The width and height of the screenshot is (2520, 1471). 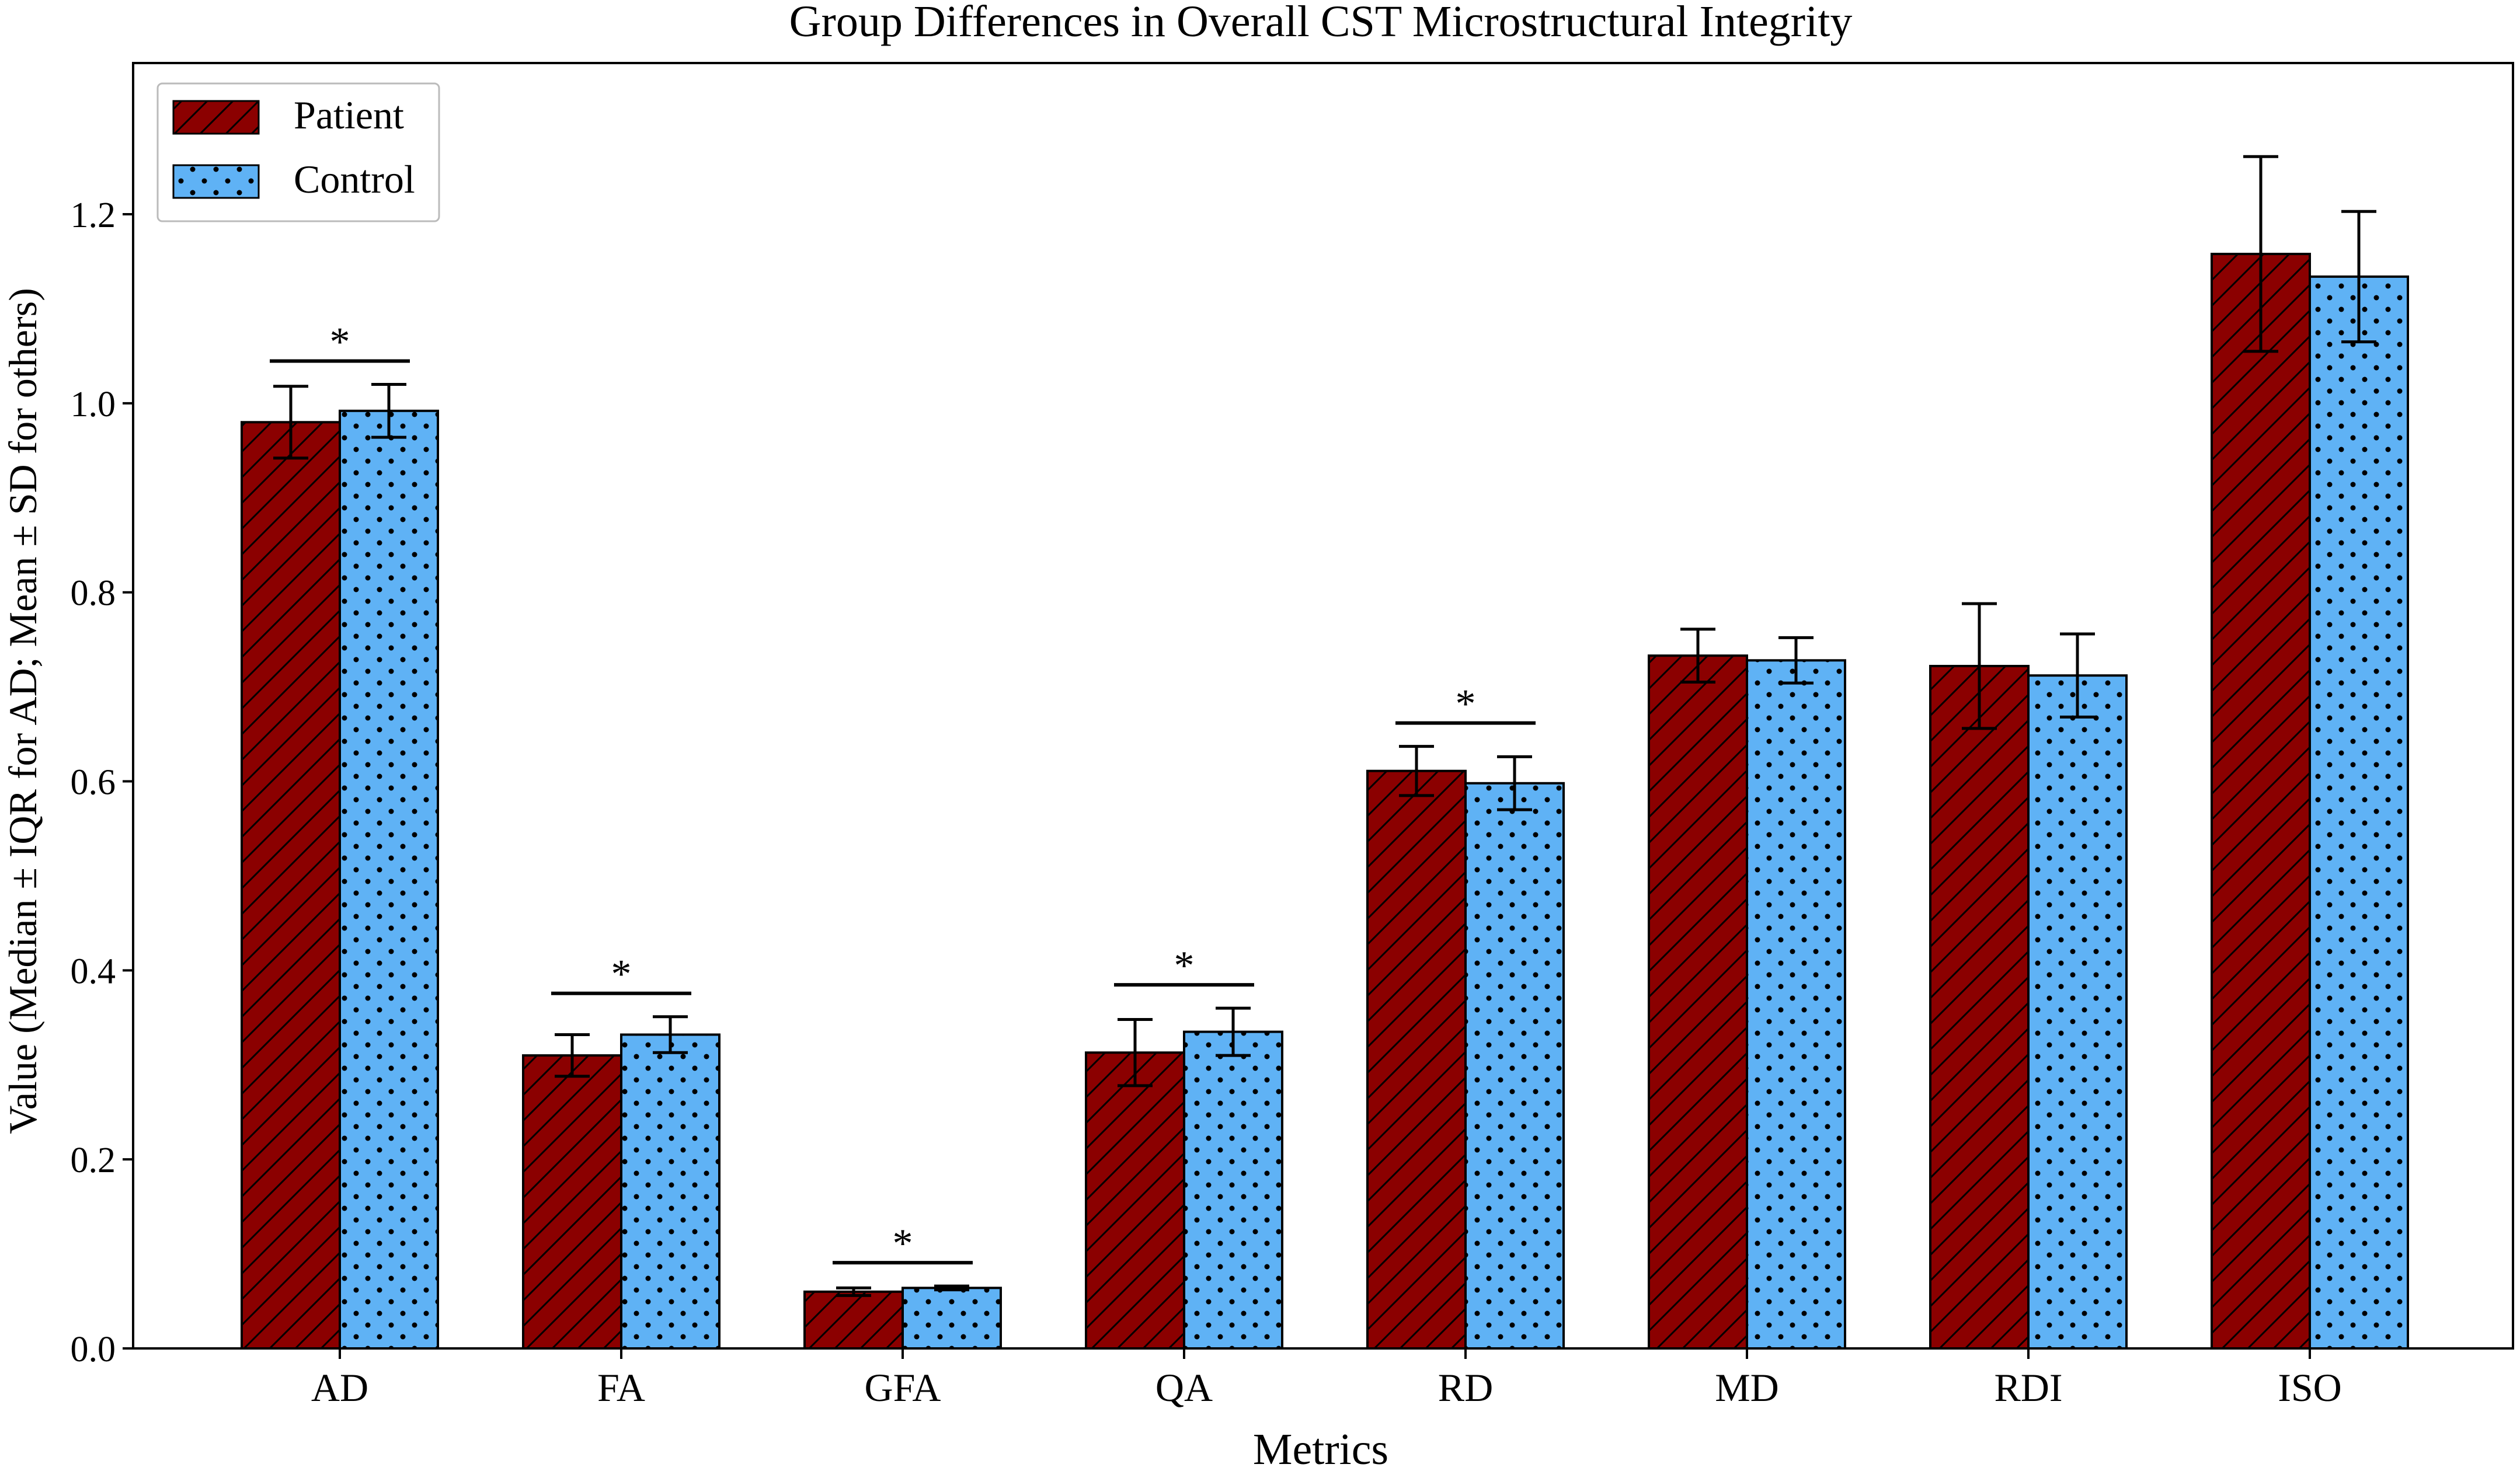 I want to click on y-tick-label: 0.6, so click(x=93, y=783).